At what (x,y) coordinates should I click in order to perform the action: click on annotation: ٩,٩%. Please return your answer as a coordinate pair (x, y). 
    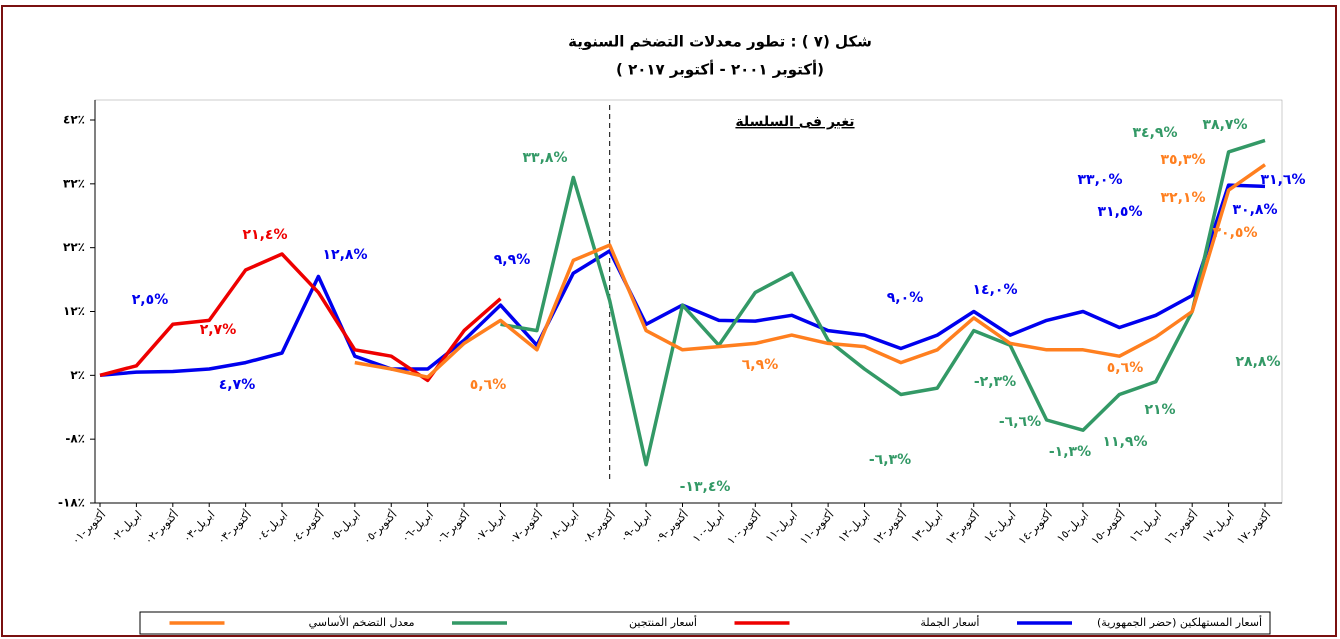
    Looking at the image, I should click on (512, 260).